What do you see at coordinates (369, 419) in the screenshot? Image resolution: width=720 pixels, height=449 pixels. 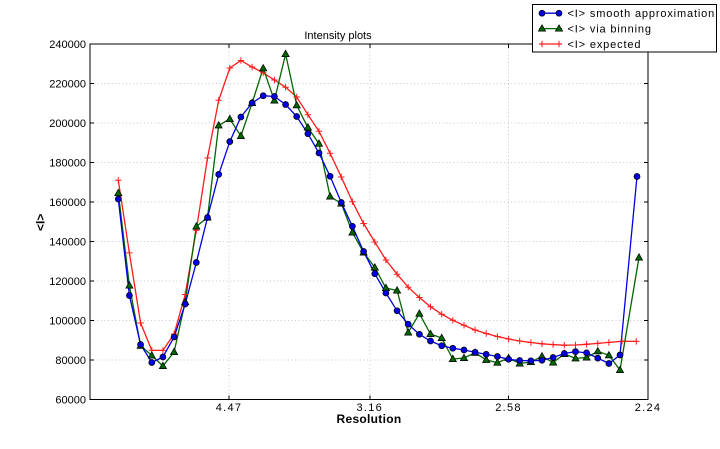 I see `svg-text: Resolution` at bounding box center [369, 419].